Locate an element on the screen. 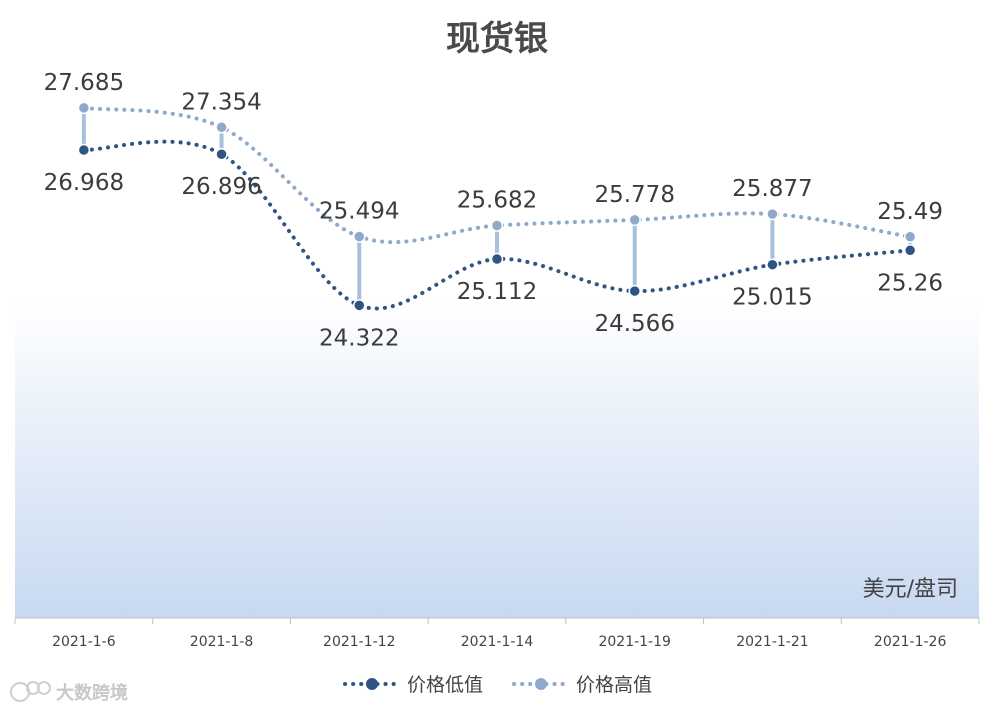 The width and height of the screenshot is (994, 712). legend-label: 价格低值 is located at coordinates (445, 685).